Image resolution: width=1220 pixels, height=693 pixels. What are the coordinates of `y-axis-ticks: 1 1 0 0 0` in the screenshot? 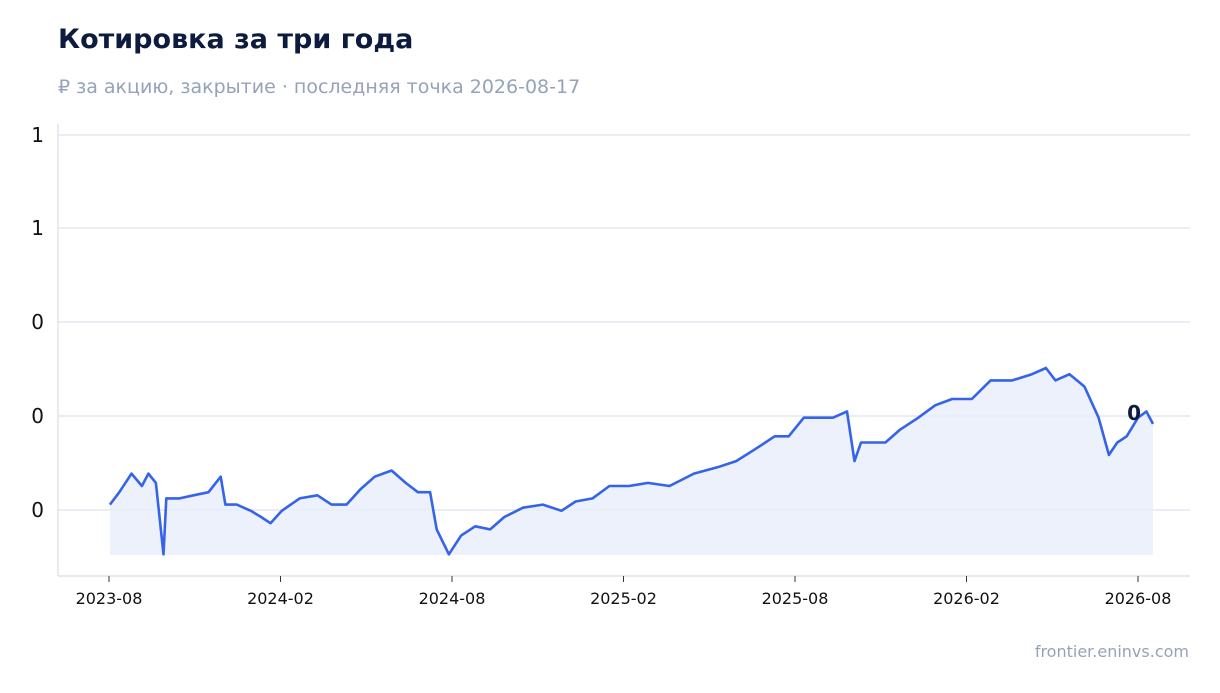 It's located at (37, 322).